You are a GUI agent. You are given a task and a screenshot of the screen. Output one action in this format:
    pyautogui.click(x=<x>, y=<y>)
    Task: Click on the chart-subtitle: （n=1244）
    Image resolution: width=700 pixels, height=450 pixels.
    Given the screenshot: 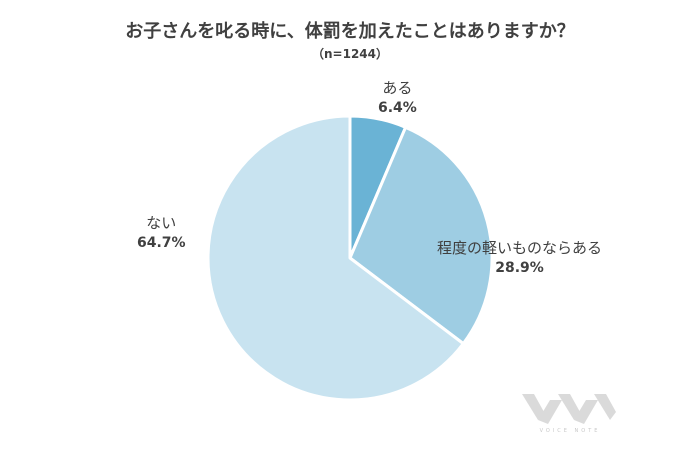 What is the action you would take?
    pyautogui.click(x=350, y=54)
    